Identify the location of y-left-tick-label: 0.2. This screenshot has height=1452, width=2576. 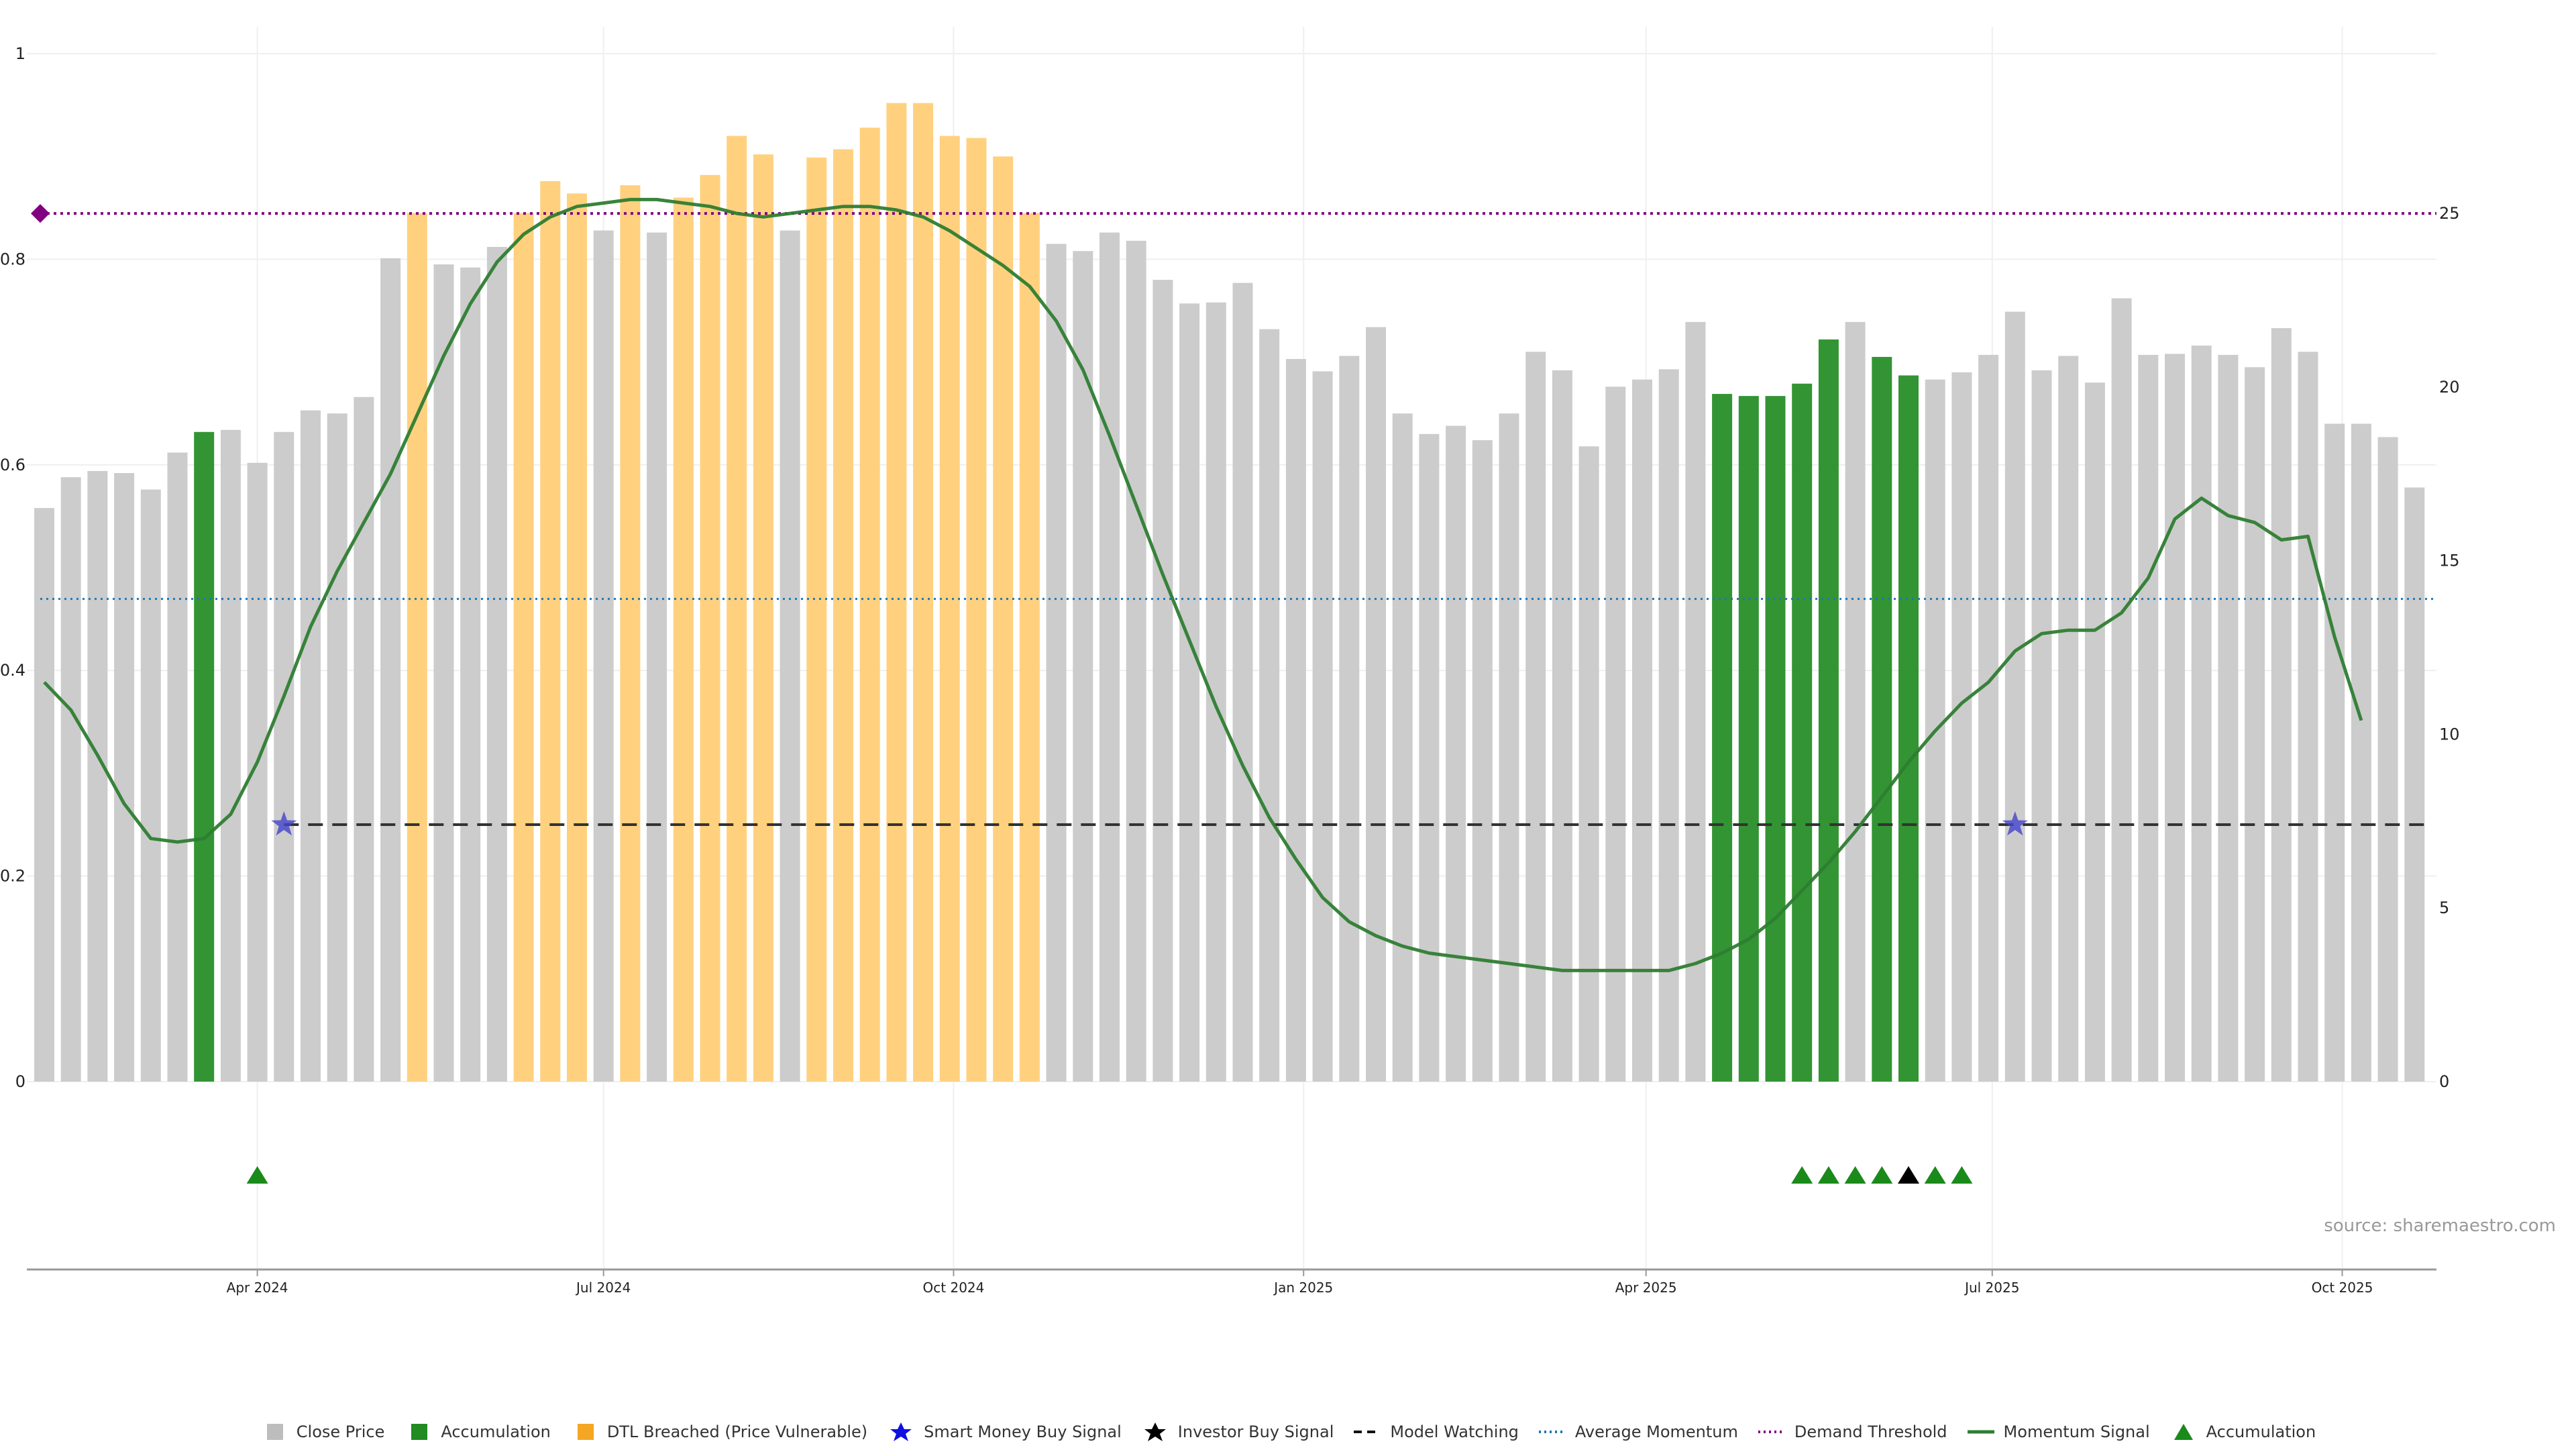
(12, 877).